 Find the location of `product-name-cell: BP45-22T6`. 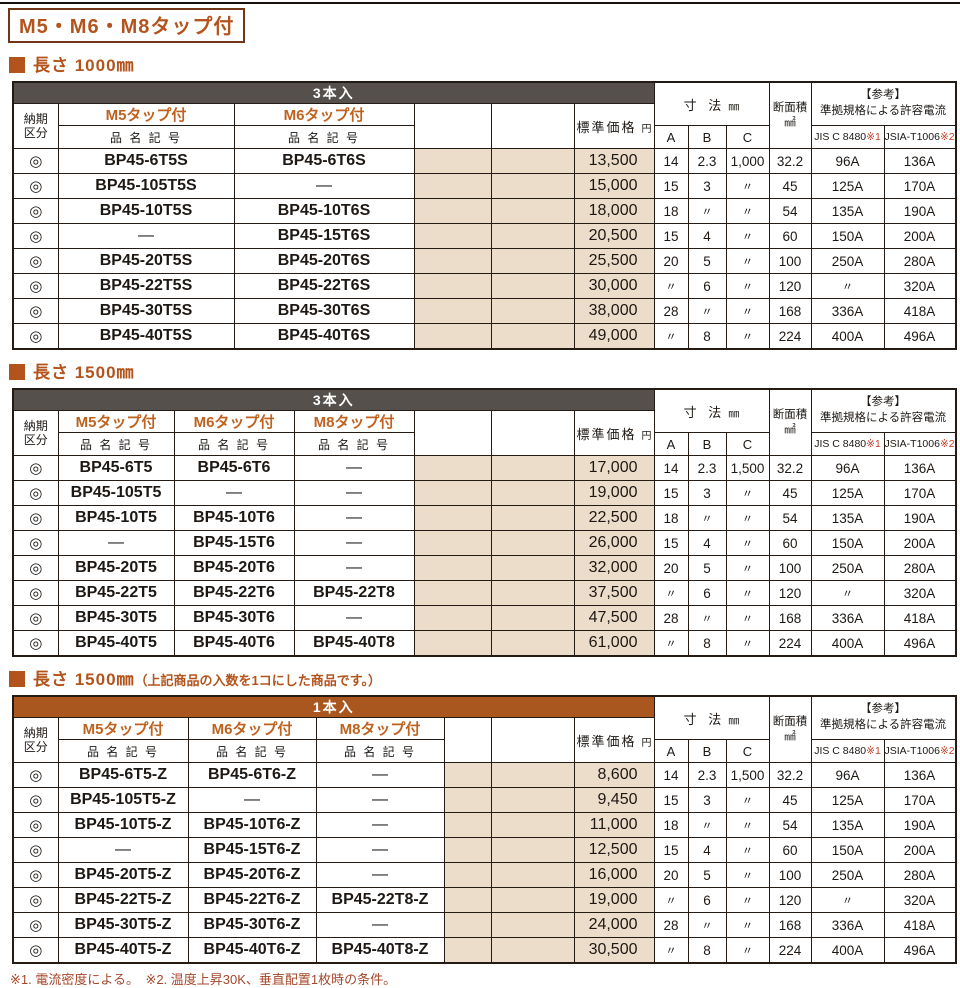

product-name-cell: BP45-22T6 is located at coordinates (234, 593).